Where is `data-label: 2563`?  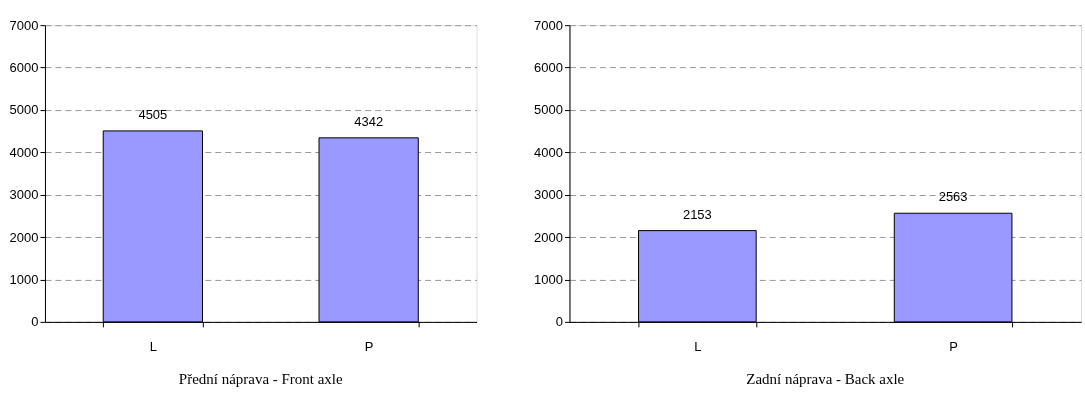
data-label: 2563 is located at coordinates (953, 197).